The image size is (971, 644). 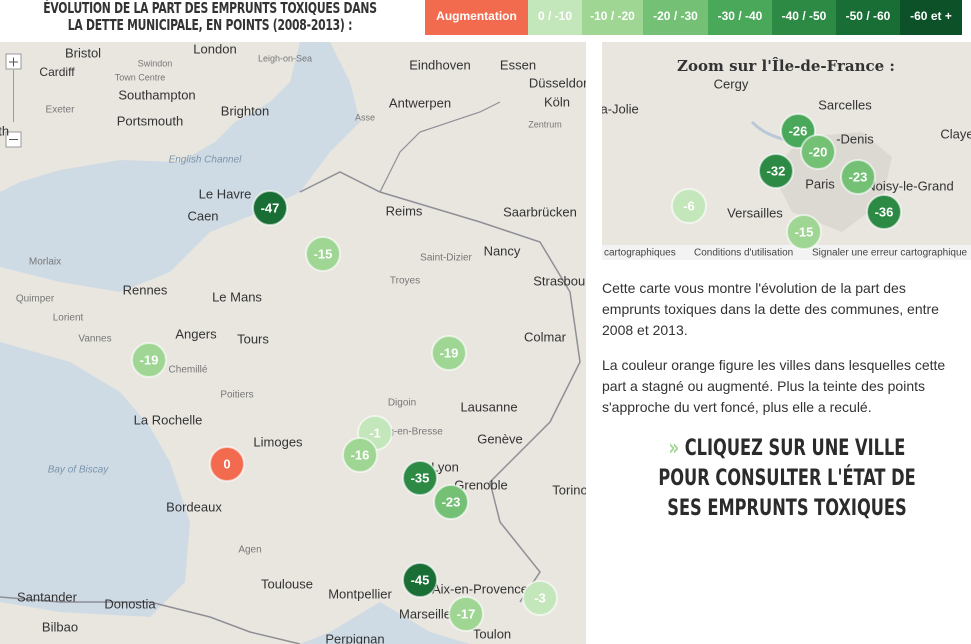 What do you see at coordinates (743, 253) in the screenshot?
I see `attribution: Conditions d'utilisation` at bounding box center [743, 253].